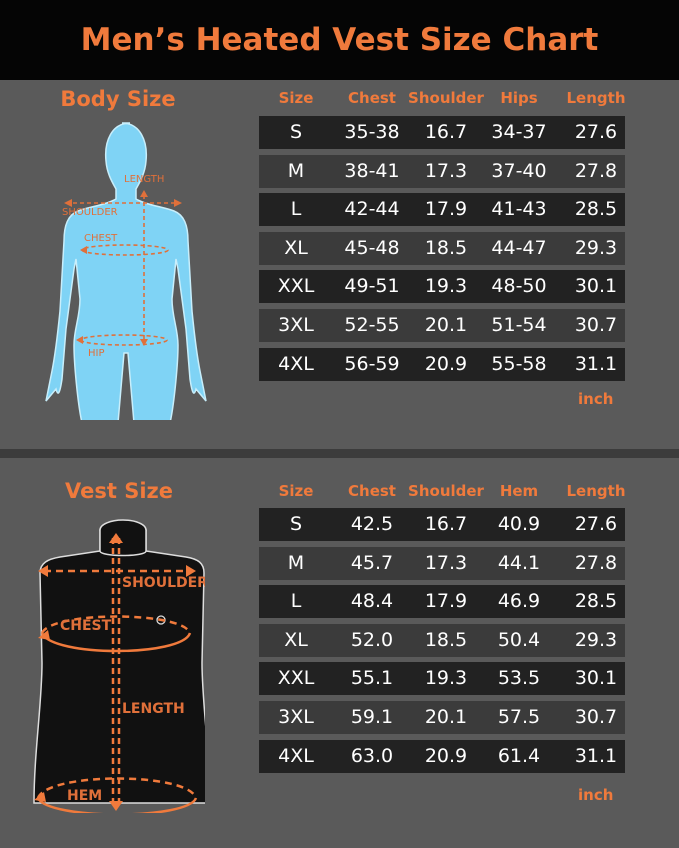  Describe the element at coordinates (519, 639) in the screenshot. I see `table-cell: 50.4` at that location.